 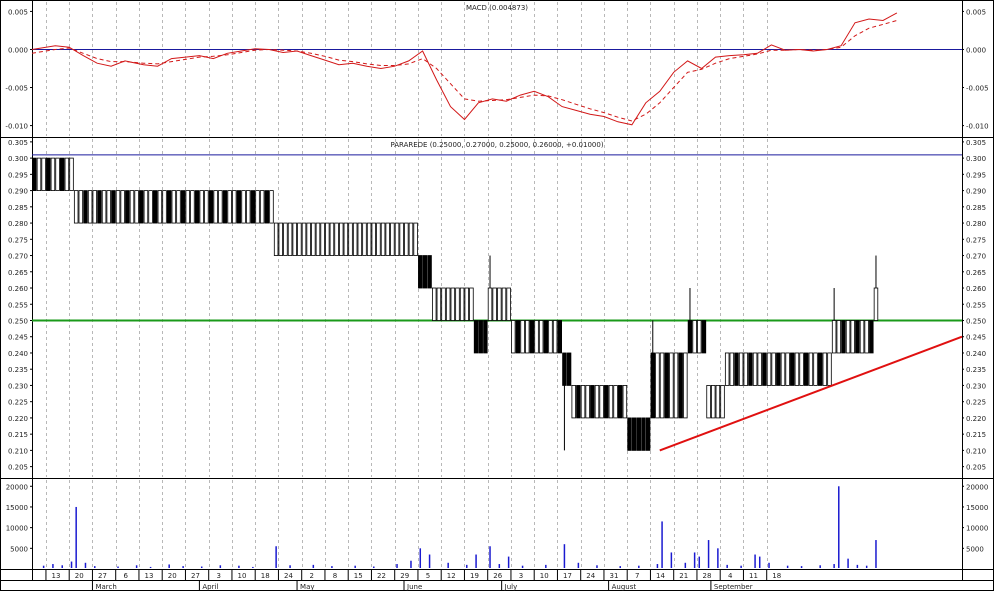 I want to click on month-label: March, so click(x=105, y=587).